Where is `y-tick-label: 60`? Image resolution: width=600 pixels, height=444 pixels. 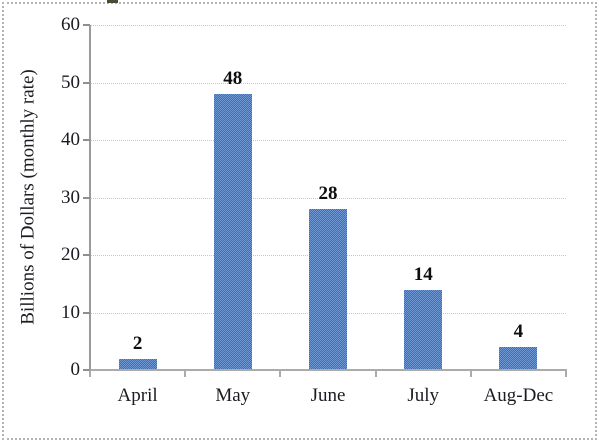 y-tick-label: 60 is located at coordinates (70, 24).